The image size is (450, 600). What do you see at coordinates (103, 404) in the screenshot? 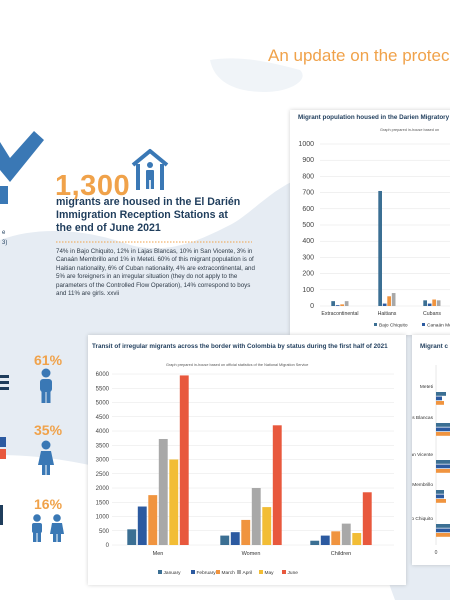
I see `y-tick-label: 5000` at bounding box center [103, 404].